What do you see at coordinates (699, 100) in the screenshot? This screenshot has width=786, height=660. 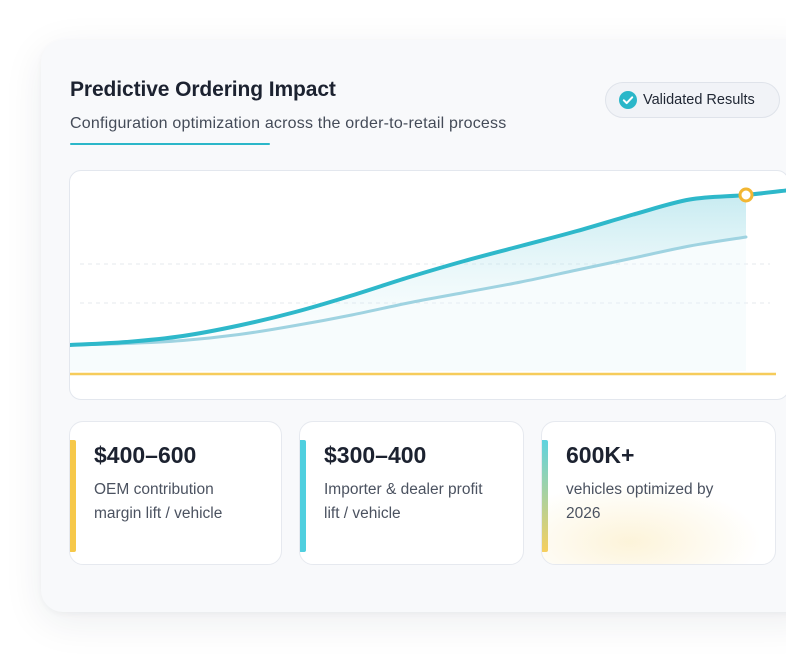 I see `badge-label: Validated Results` at bounding box center [699, 100].